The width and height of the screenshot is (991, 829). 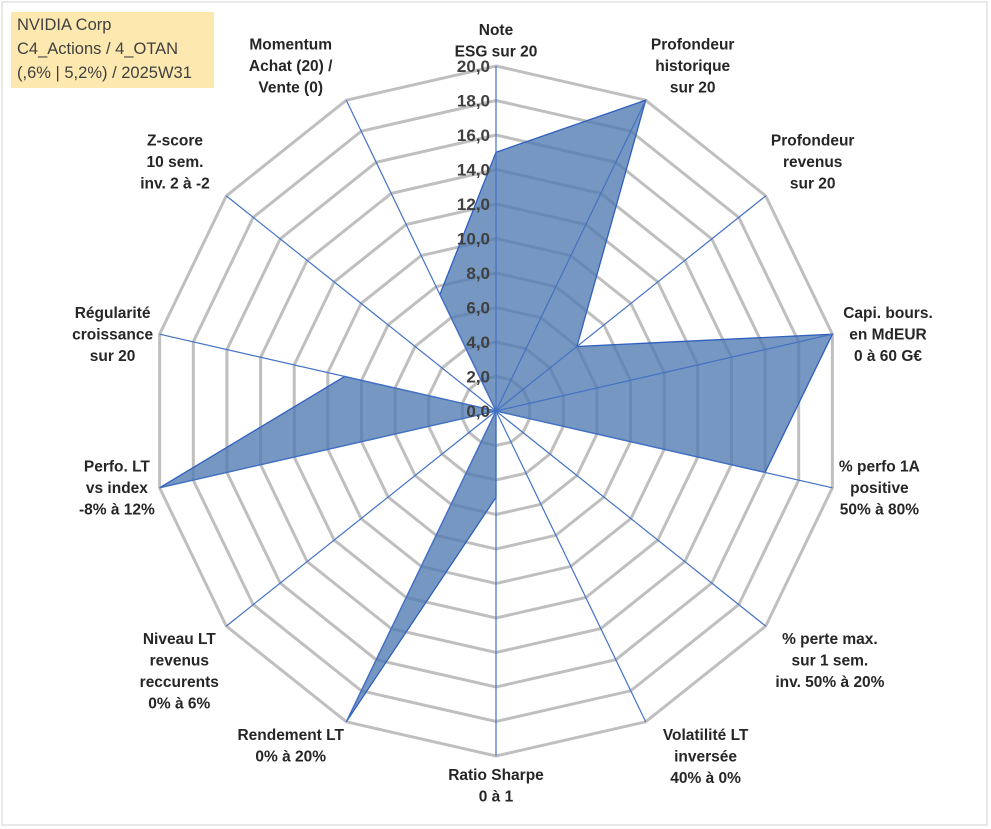 What do you see at coordinates (478, 342) in the screenshot?
I see `tick-label: 4,0` at bounding box center [478, 342].